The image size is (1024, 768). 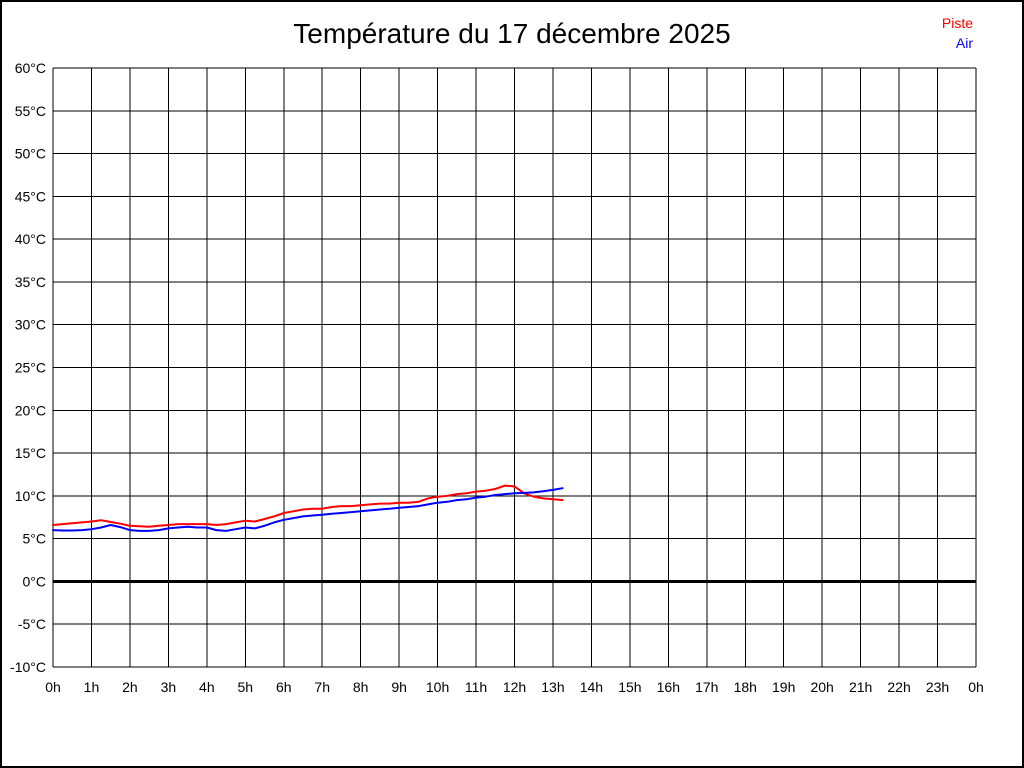 I want to click on x-tick-label: 17h, so click(x=706, y=687).